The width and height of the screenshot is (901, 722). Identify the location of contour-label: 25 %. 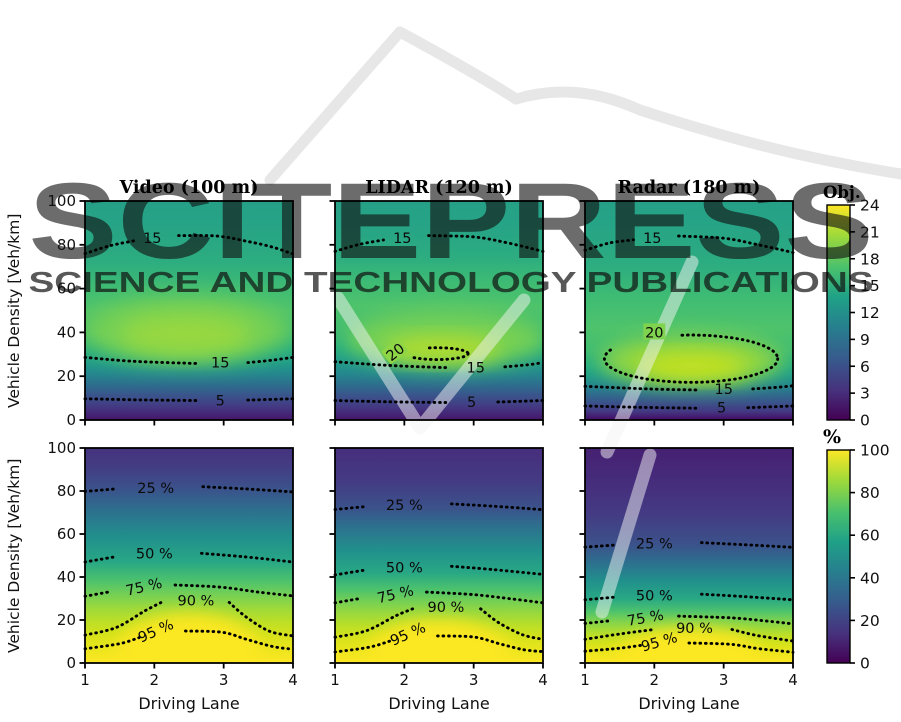
(155, 489).